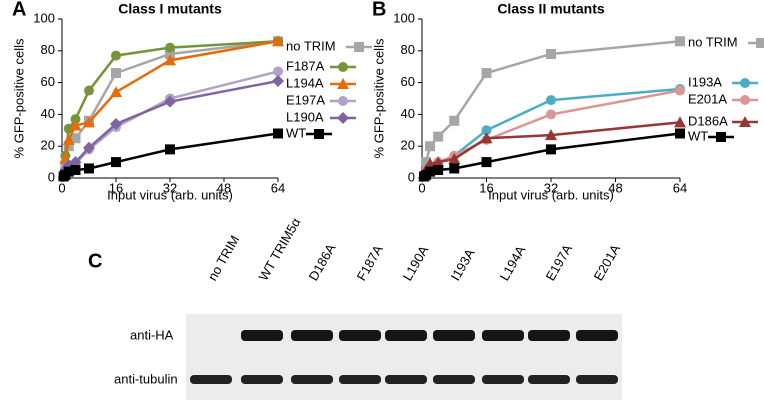 The width and height of the screenshot is (764, 400). I want to click on x-axis-label: Input virus (arb. units), so click(551, 194).